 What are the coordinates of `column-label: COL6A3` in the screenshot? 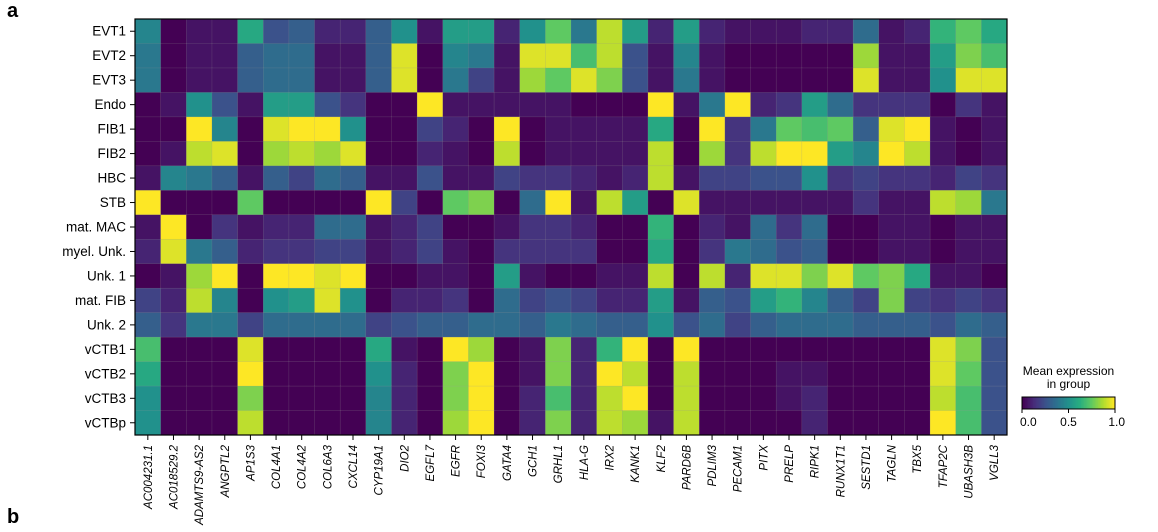 It's located at (328, 466).